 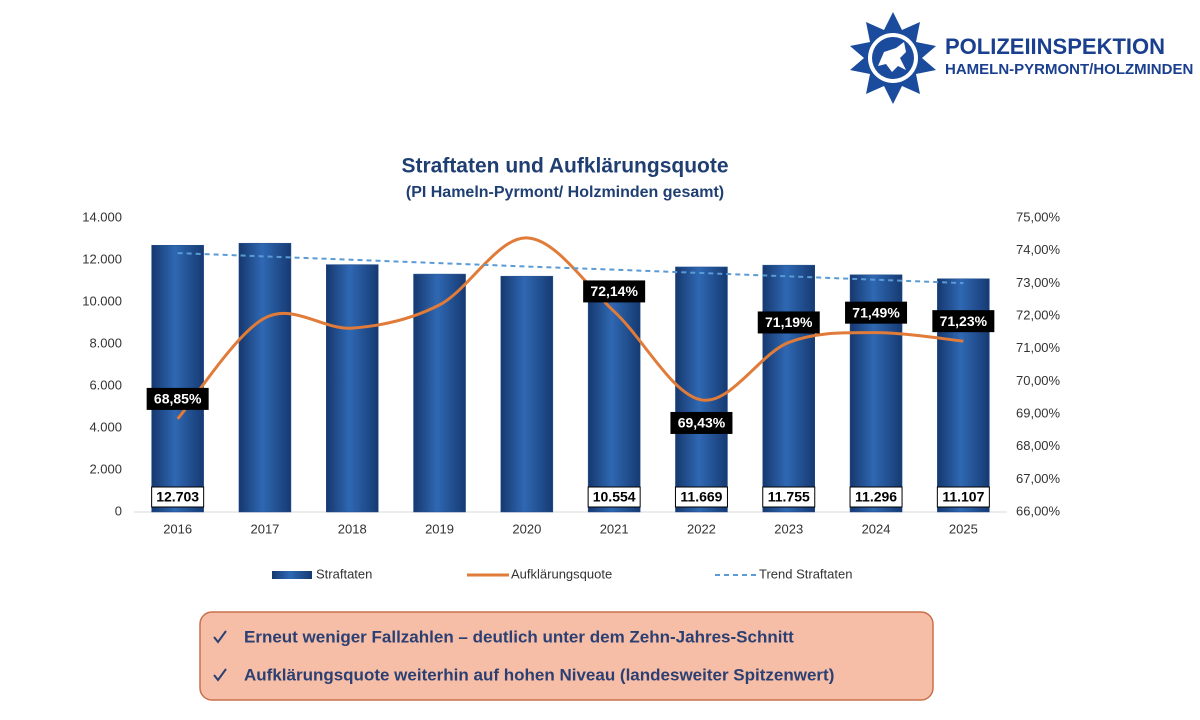 What do you see at coordinates (701, 528) in the screenshot?
I see `x-tick-label: 2022` at bounding box center [701, 528].